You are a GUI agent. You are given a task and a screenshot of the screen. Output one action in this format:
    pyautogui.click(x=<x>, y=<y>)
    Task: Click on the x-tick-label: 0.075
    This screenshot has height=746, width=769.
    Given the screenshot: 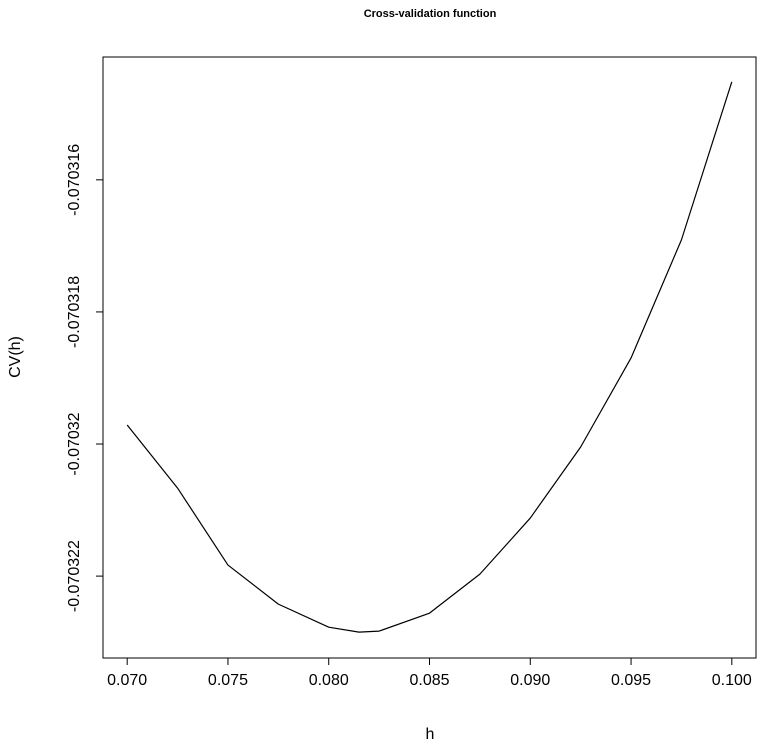 What is the action you would take?
    pyautogui.click(x=228, y=680)
    